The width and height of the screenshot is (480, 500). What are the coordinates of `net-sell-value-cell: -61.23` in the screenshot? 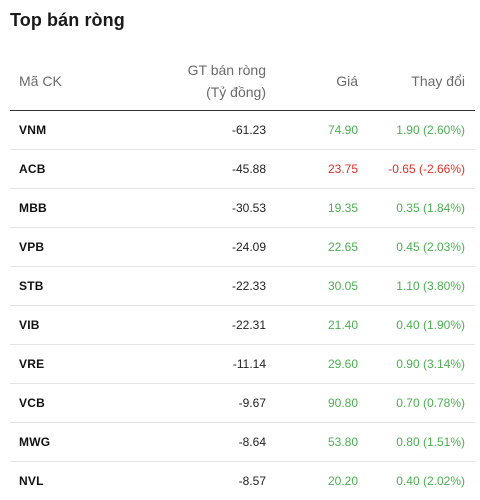 It's located at (178, 130).